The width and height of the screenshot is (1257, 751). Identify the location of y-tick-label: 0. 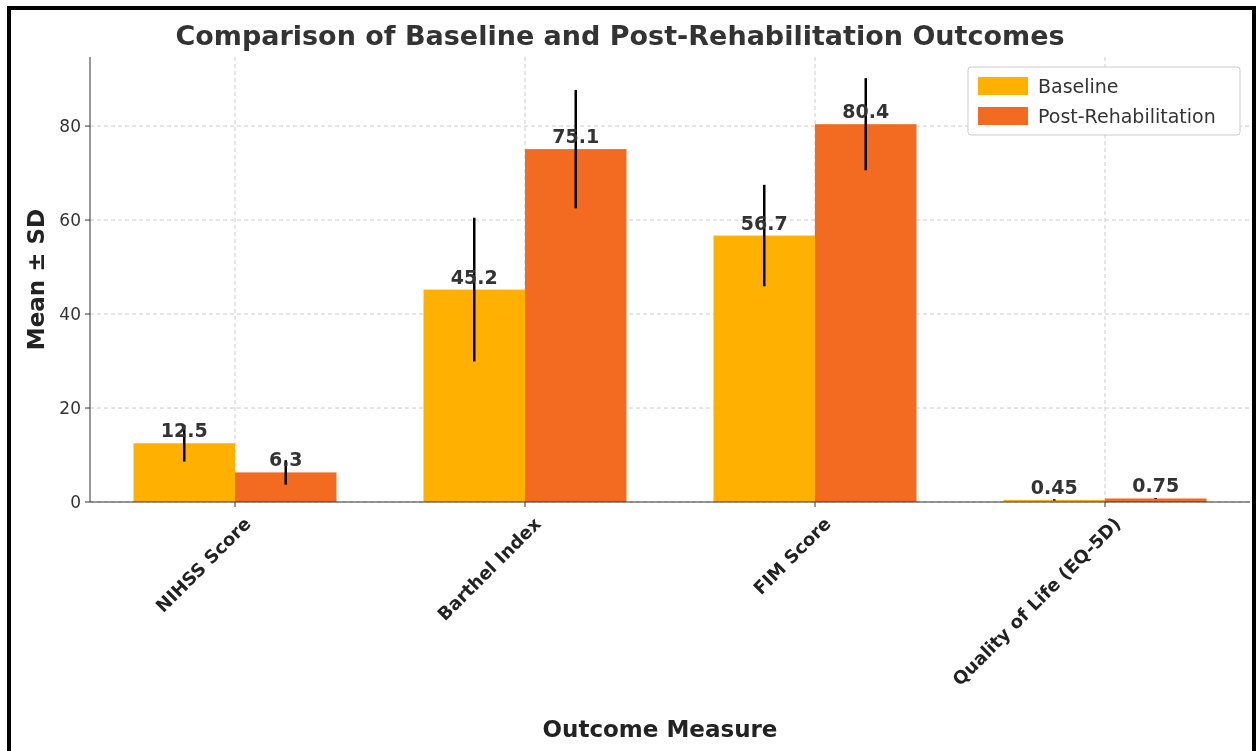
(75, 501).